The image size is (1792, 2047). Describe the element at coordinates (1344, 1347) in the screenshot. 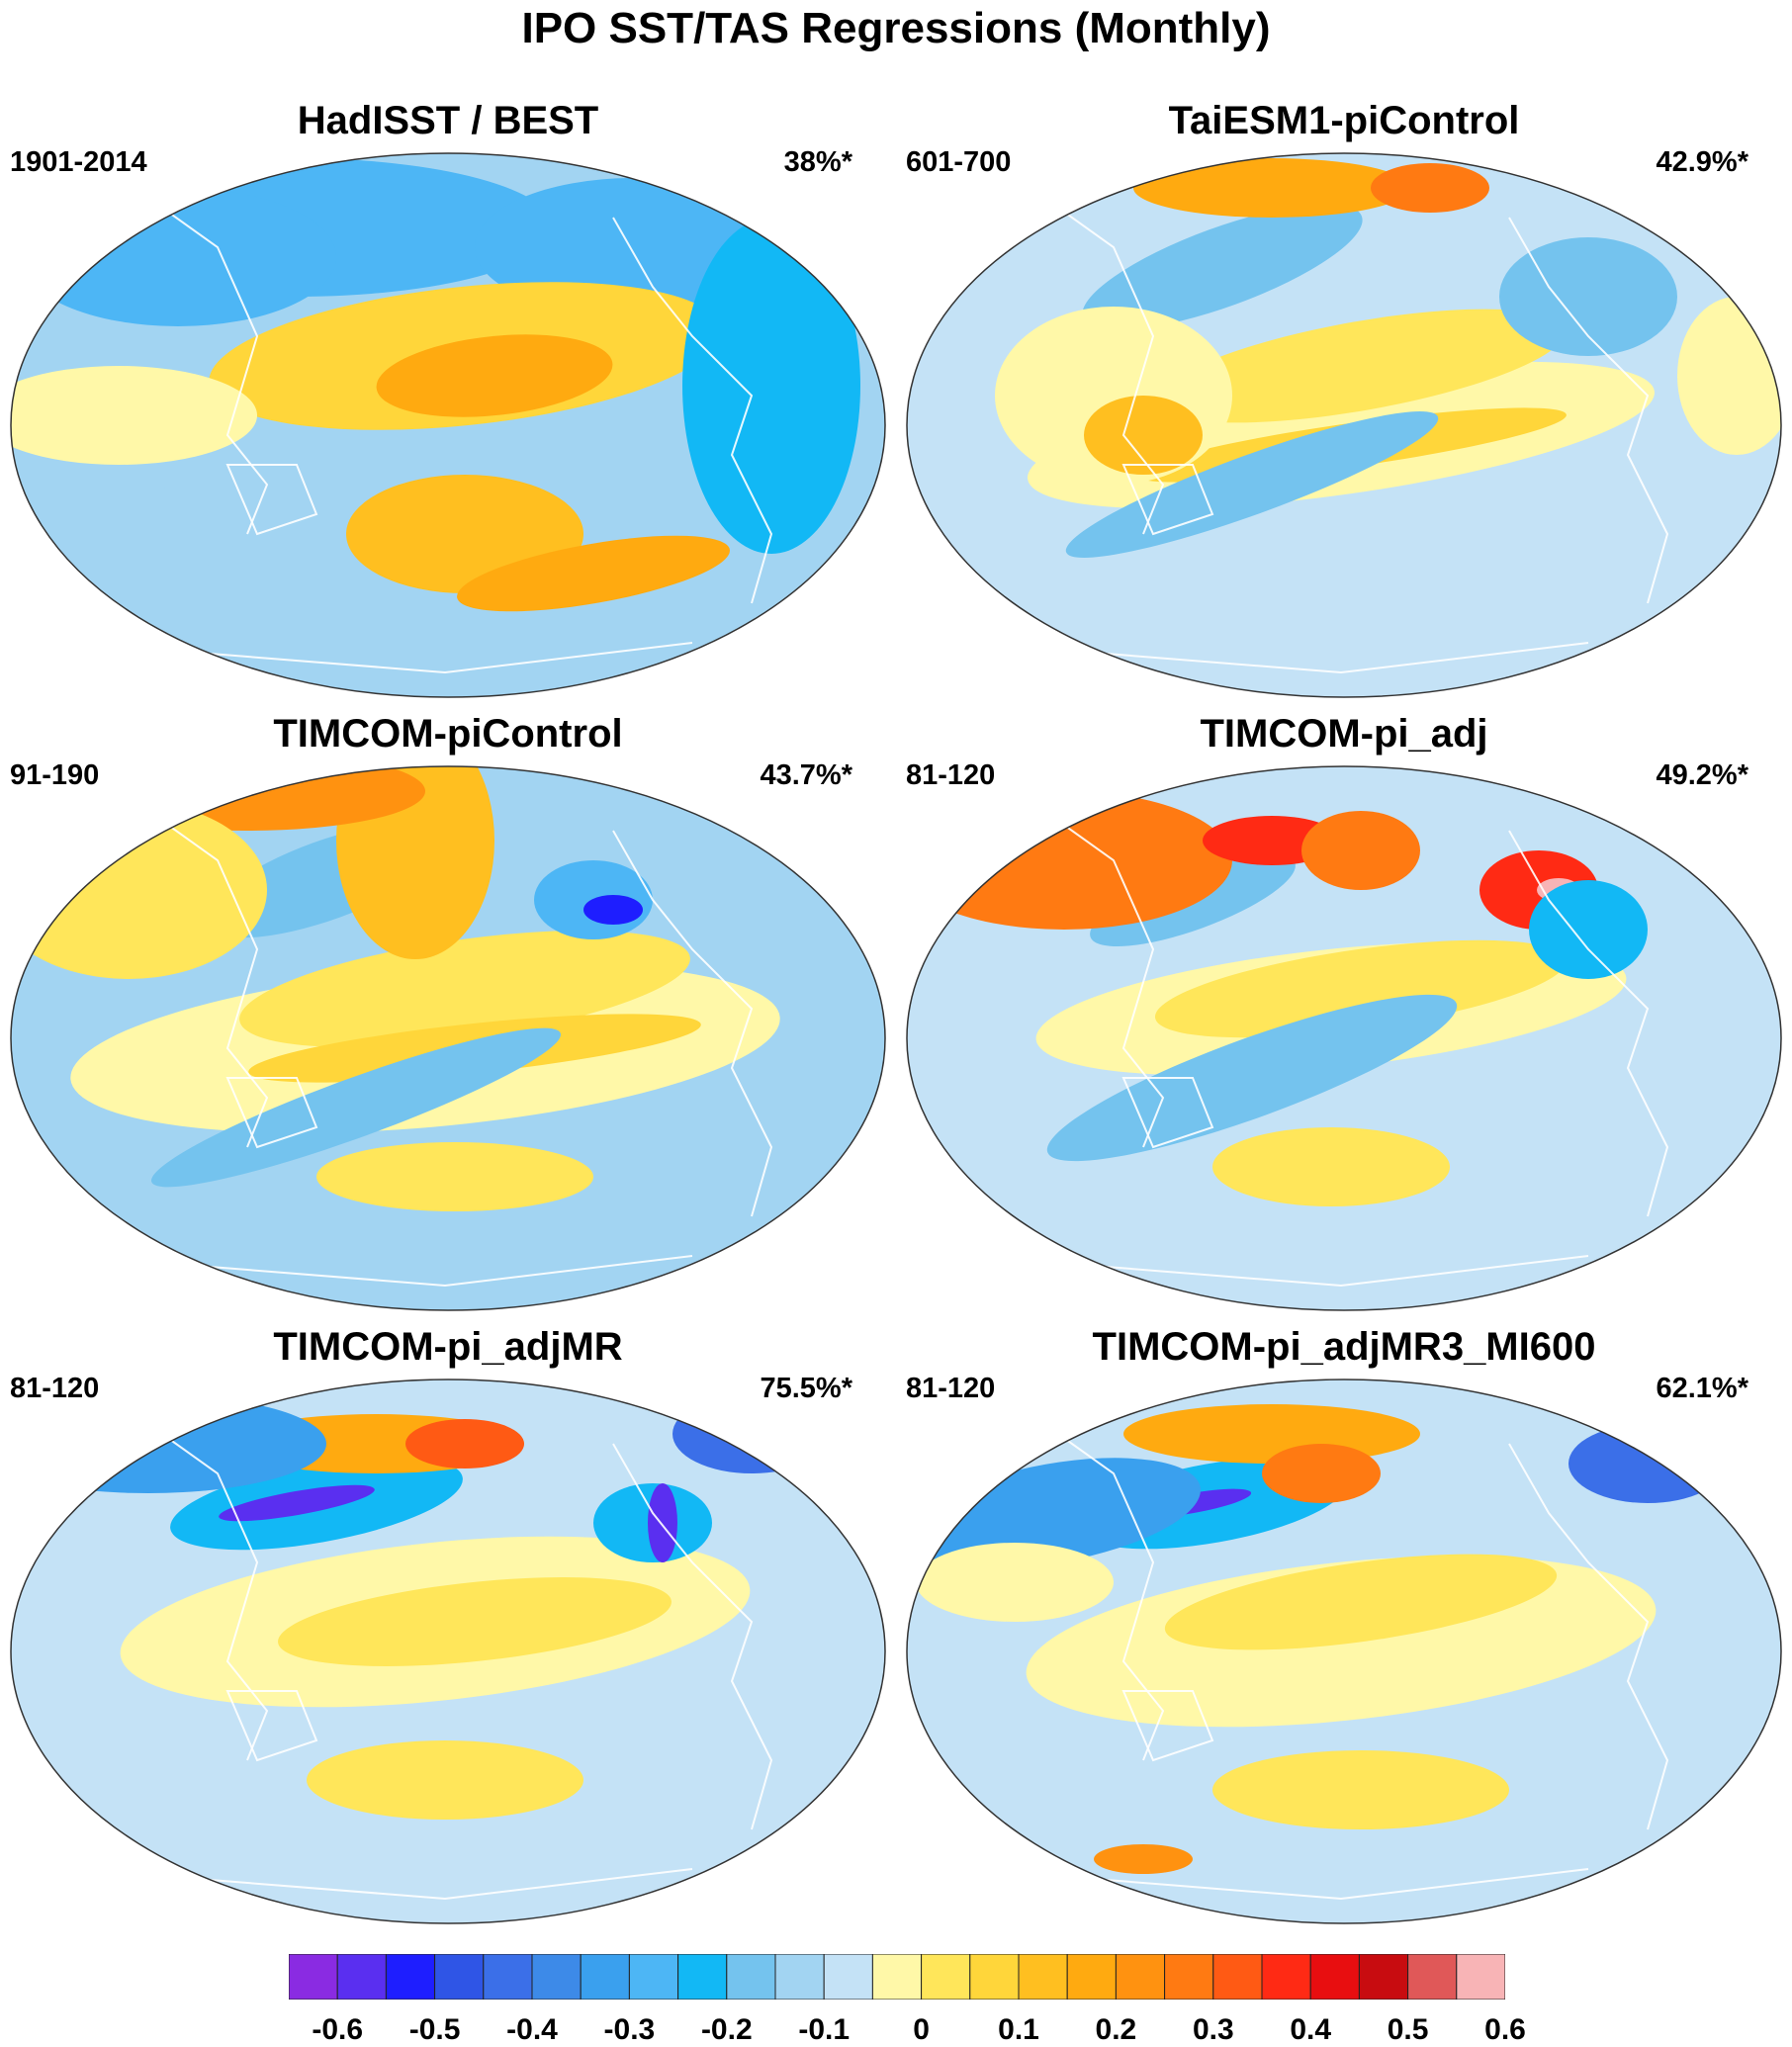

I see `panel-title: TIMCOM-pi_adjMR3_MI600` at that location.